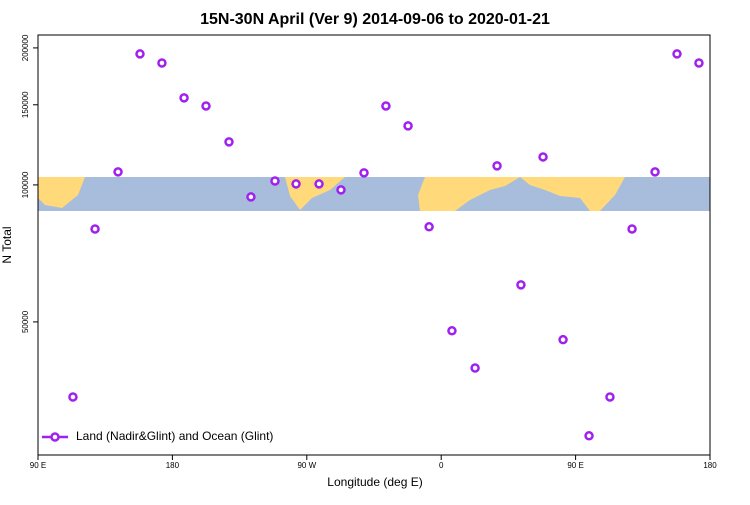 This screenshot has width=750, height=505. Describe the element at coordinates (25, 321) in the screenshot. I see `y-tick-label: 50000` at that location.